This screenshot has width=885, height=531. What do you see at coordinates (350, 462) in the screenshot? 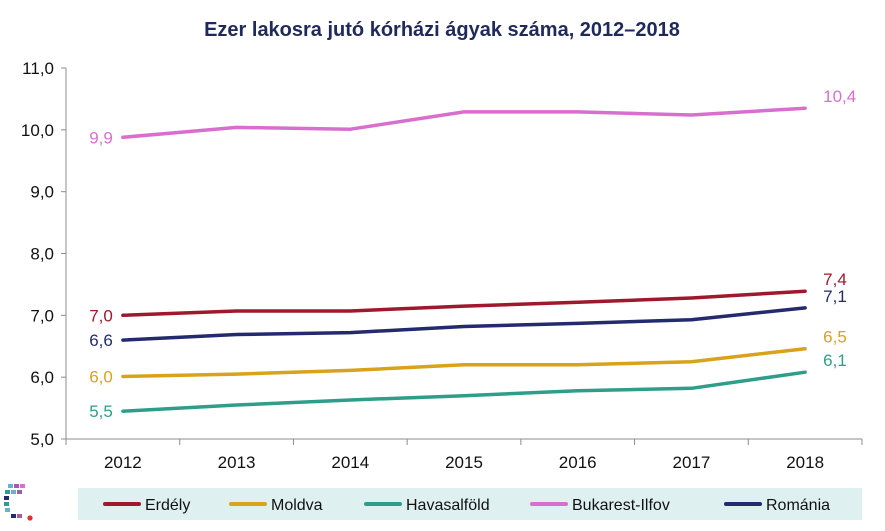
I see `x-tick-label: 2014` at bounding box center [350, 462].